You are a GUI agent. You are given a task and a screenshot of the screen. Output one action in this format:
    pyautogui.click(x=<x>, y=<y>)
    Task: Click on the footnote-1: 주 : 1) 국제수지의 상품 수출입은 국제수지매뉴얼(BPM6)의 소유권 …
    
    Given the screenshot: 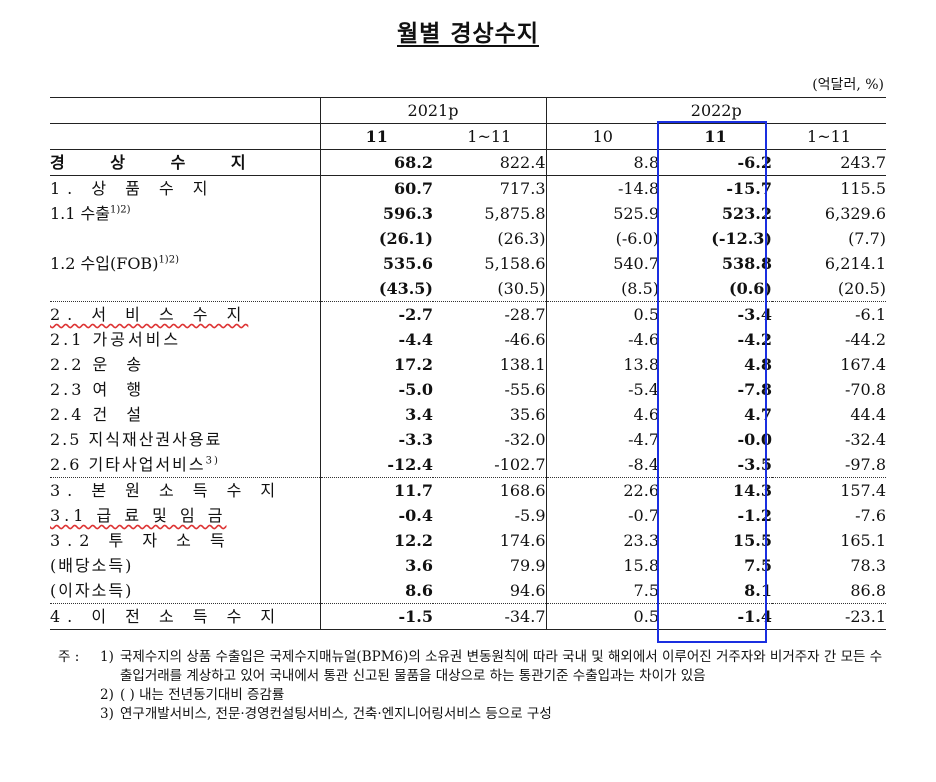 What is the action you would take?
    pyautogui.click(x=474, y=667)
    